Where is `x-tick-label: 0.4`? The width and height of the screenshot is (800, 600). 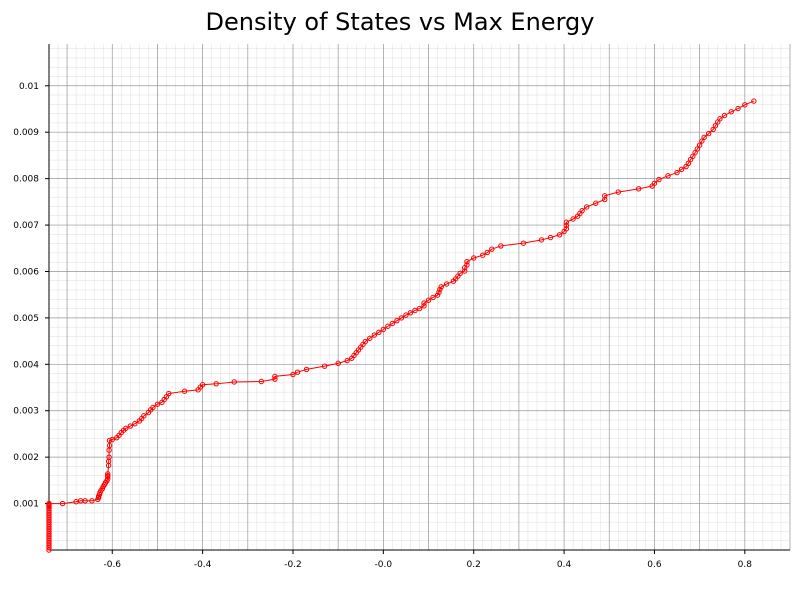
x-tick-label: 0.4 is located at coordinates (564, 565).